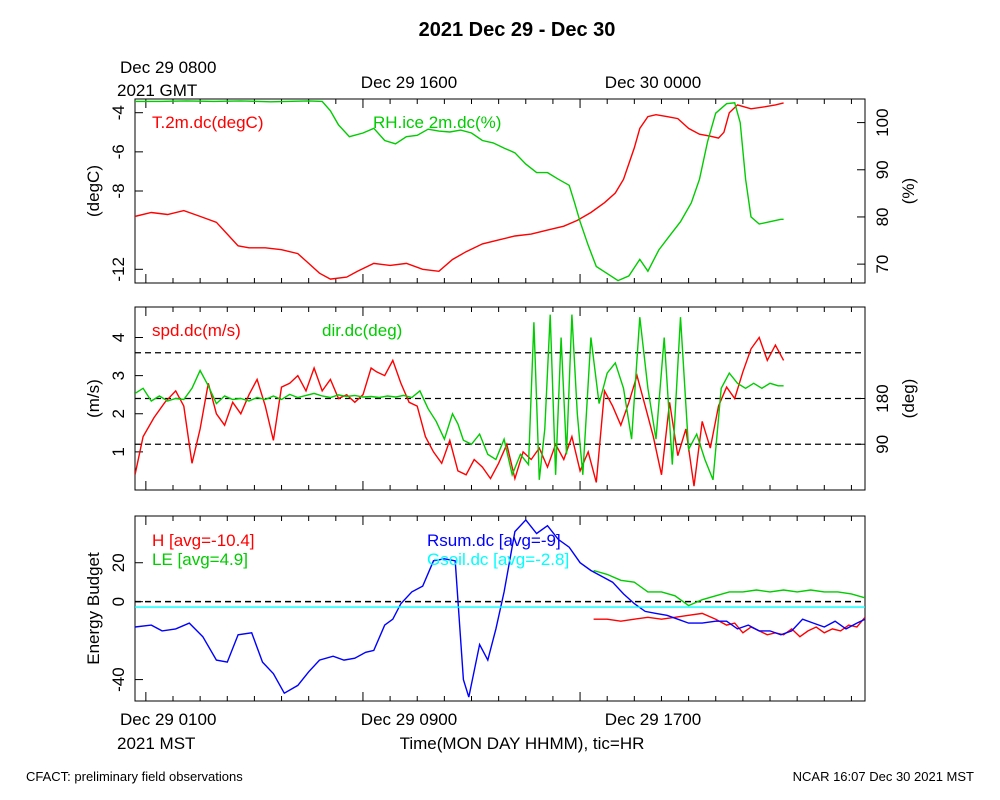 Image resolution: width=1000 pixels, height=800 pixels. I want to click on footer-right: NCAR 16:07 Dec 30 2021 MST, so click(883, 776).